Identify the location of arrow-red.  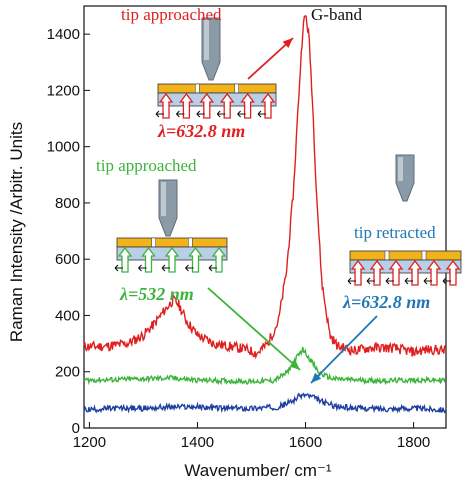
(270, 58).